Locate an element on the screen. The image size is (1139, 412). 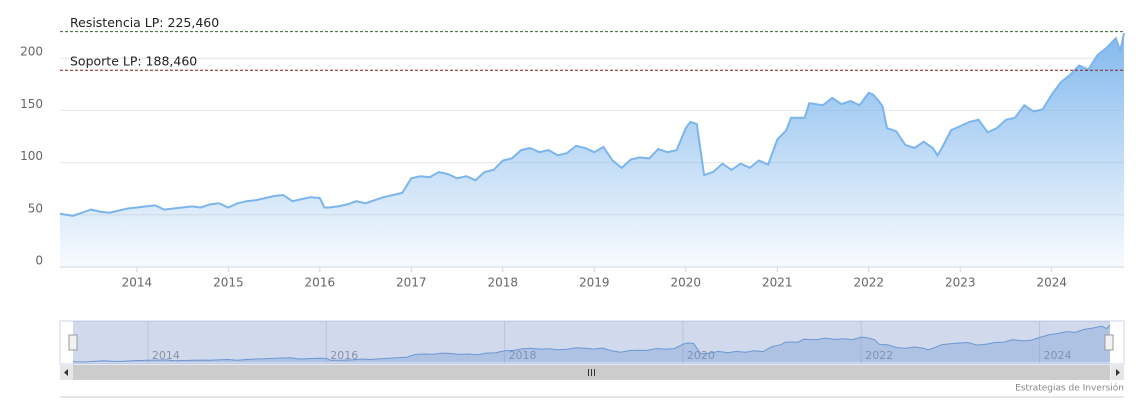
navigator-tick-label: 2020 is located at coordinates (701, 355).